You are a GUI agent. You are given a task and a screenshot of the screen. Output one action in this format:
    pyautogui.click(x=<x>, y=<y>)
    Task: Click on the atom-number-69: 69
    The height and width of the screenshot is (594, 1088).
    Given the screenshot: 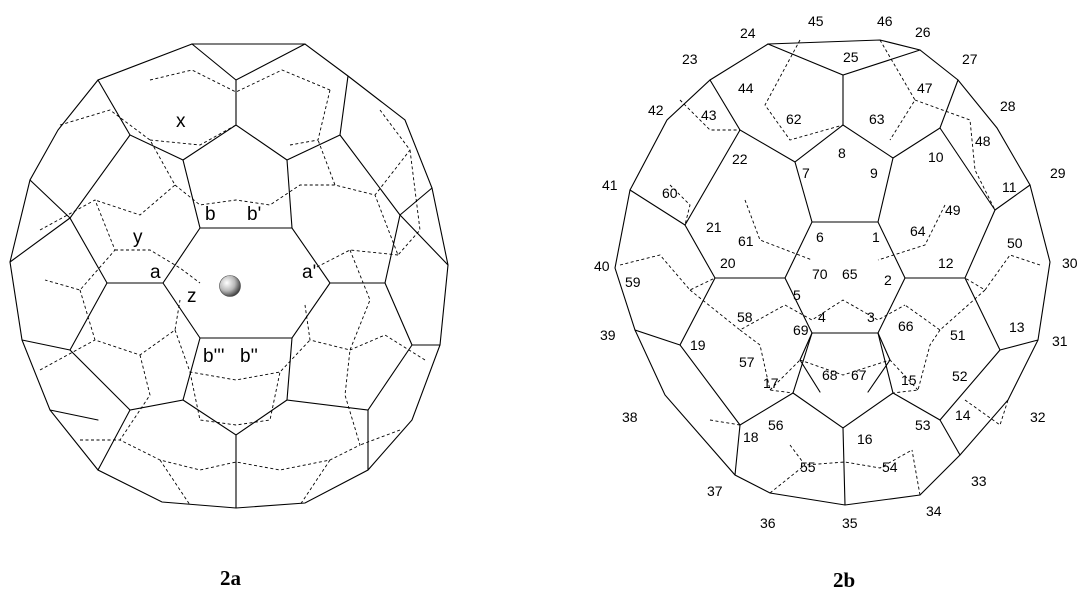 What is the action you would take?
    pyautogui.click(x=801, y=330)
    